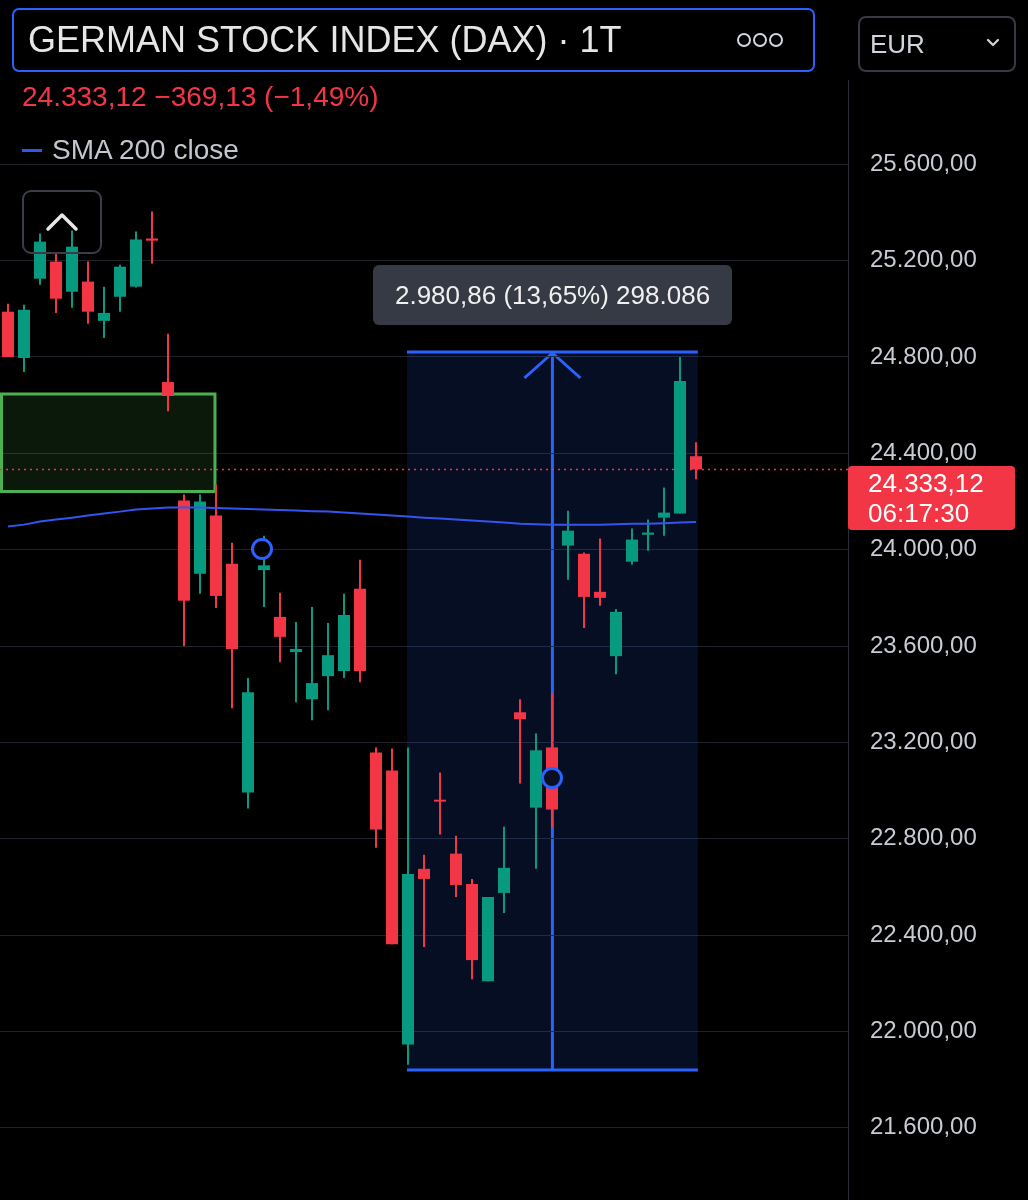 The height and width of the screenshot is (1200, 1028). I want to click on y-tick-label: 24.400,00, so click(923, 451).